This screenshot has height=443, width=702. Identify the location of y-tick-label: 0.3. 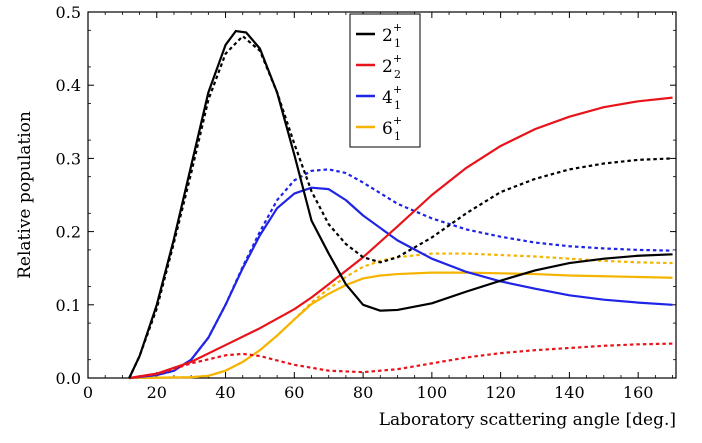
(68, 158).